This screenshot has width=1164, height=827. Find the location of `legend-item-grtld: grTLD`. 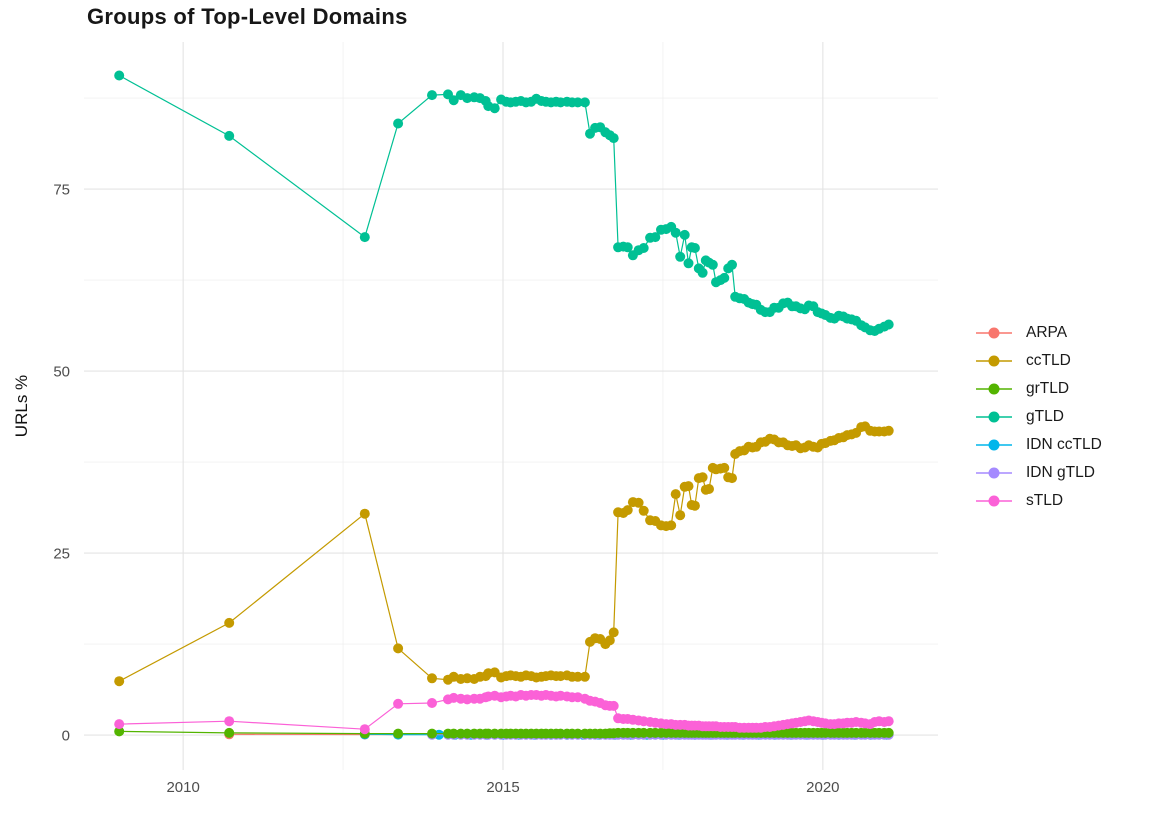

legend-item-grtld: grTLD is located at coordinates (1038, 389).